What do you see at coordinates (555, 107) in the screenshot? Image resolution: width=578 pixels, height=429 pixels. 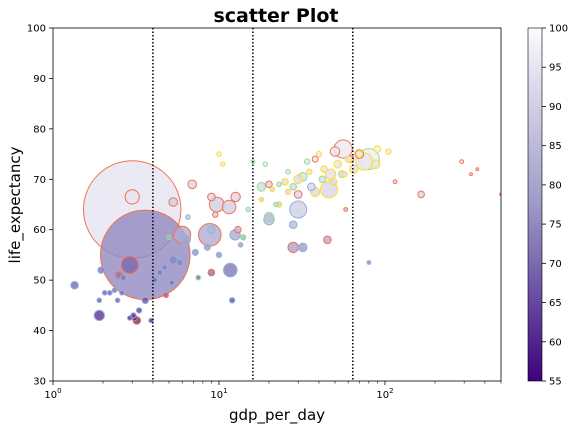 I see `colorbar-tick-label-7: 90` at bounding box center [555, 107].